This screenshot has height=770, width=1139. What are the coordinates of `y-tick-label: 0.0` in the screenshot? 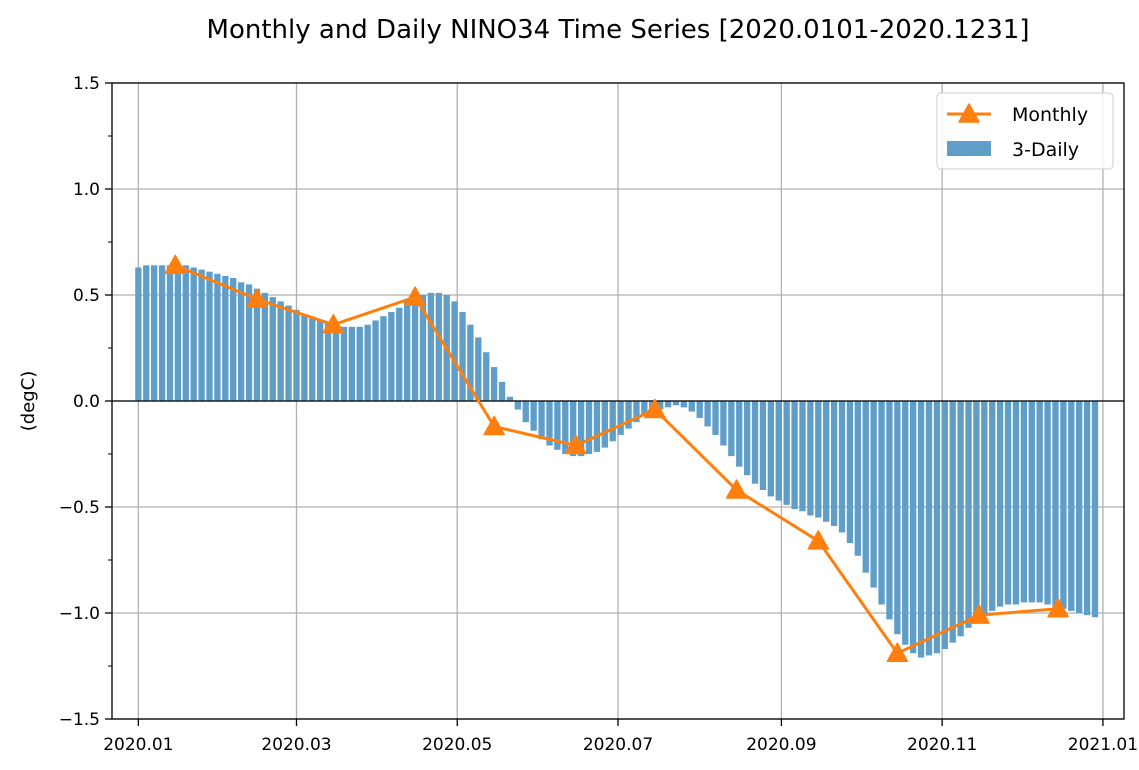 It's located at (86, 402).